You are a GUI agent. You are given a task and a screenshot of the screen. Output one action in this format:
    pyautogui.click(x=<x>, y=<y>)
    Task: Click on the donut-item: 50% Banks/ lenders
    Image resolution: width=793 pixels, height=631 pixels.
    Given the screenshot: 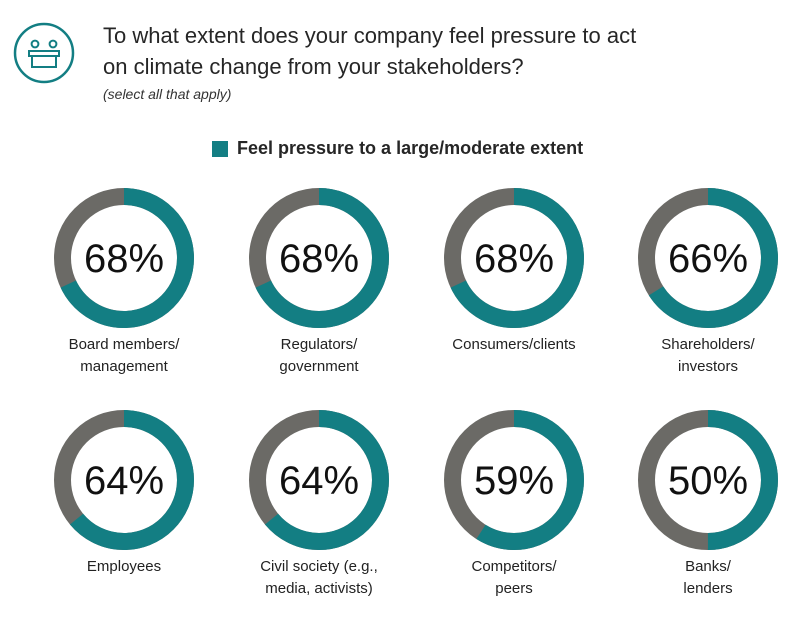 What is the action you would take?
    pyautogui.click(x=703, y=505)
    